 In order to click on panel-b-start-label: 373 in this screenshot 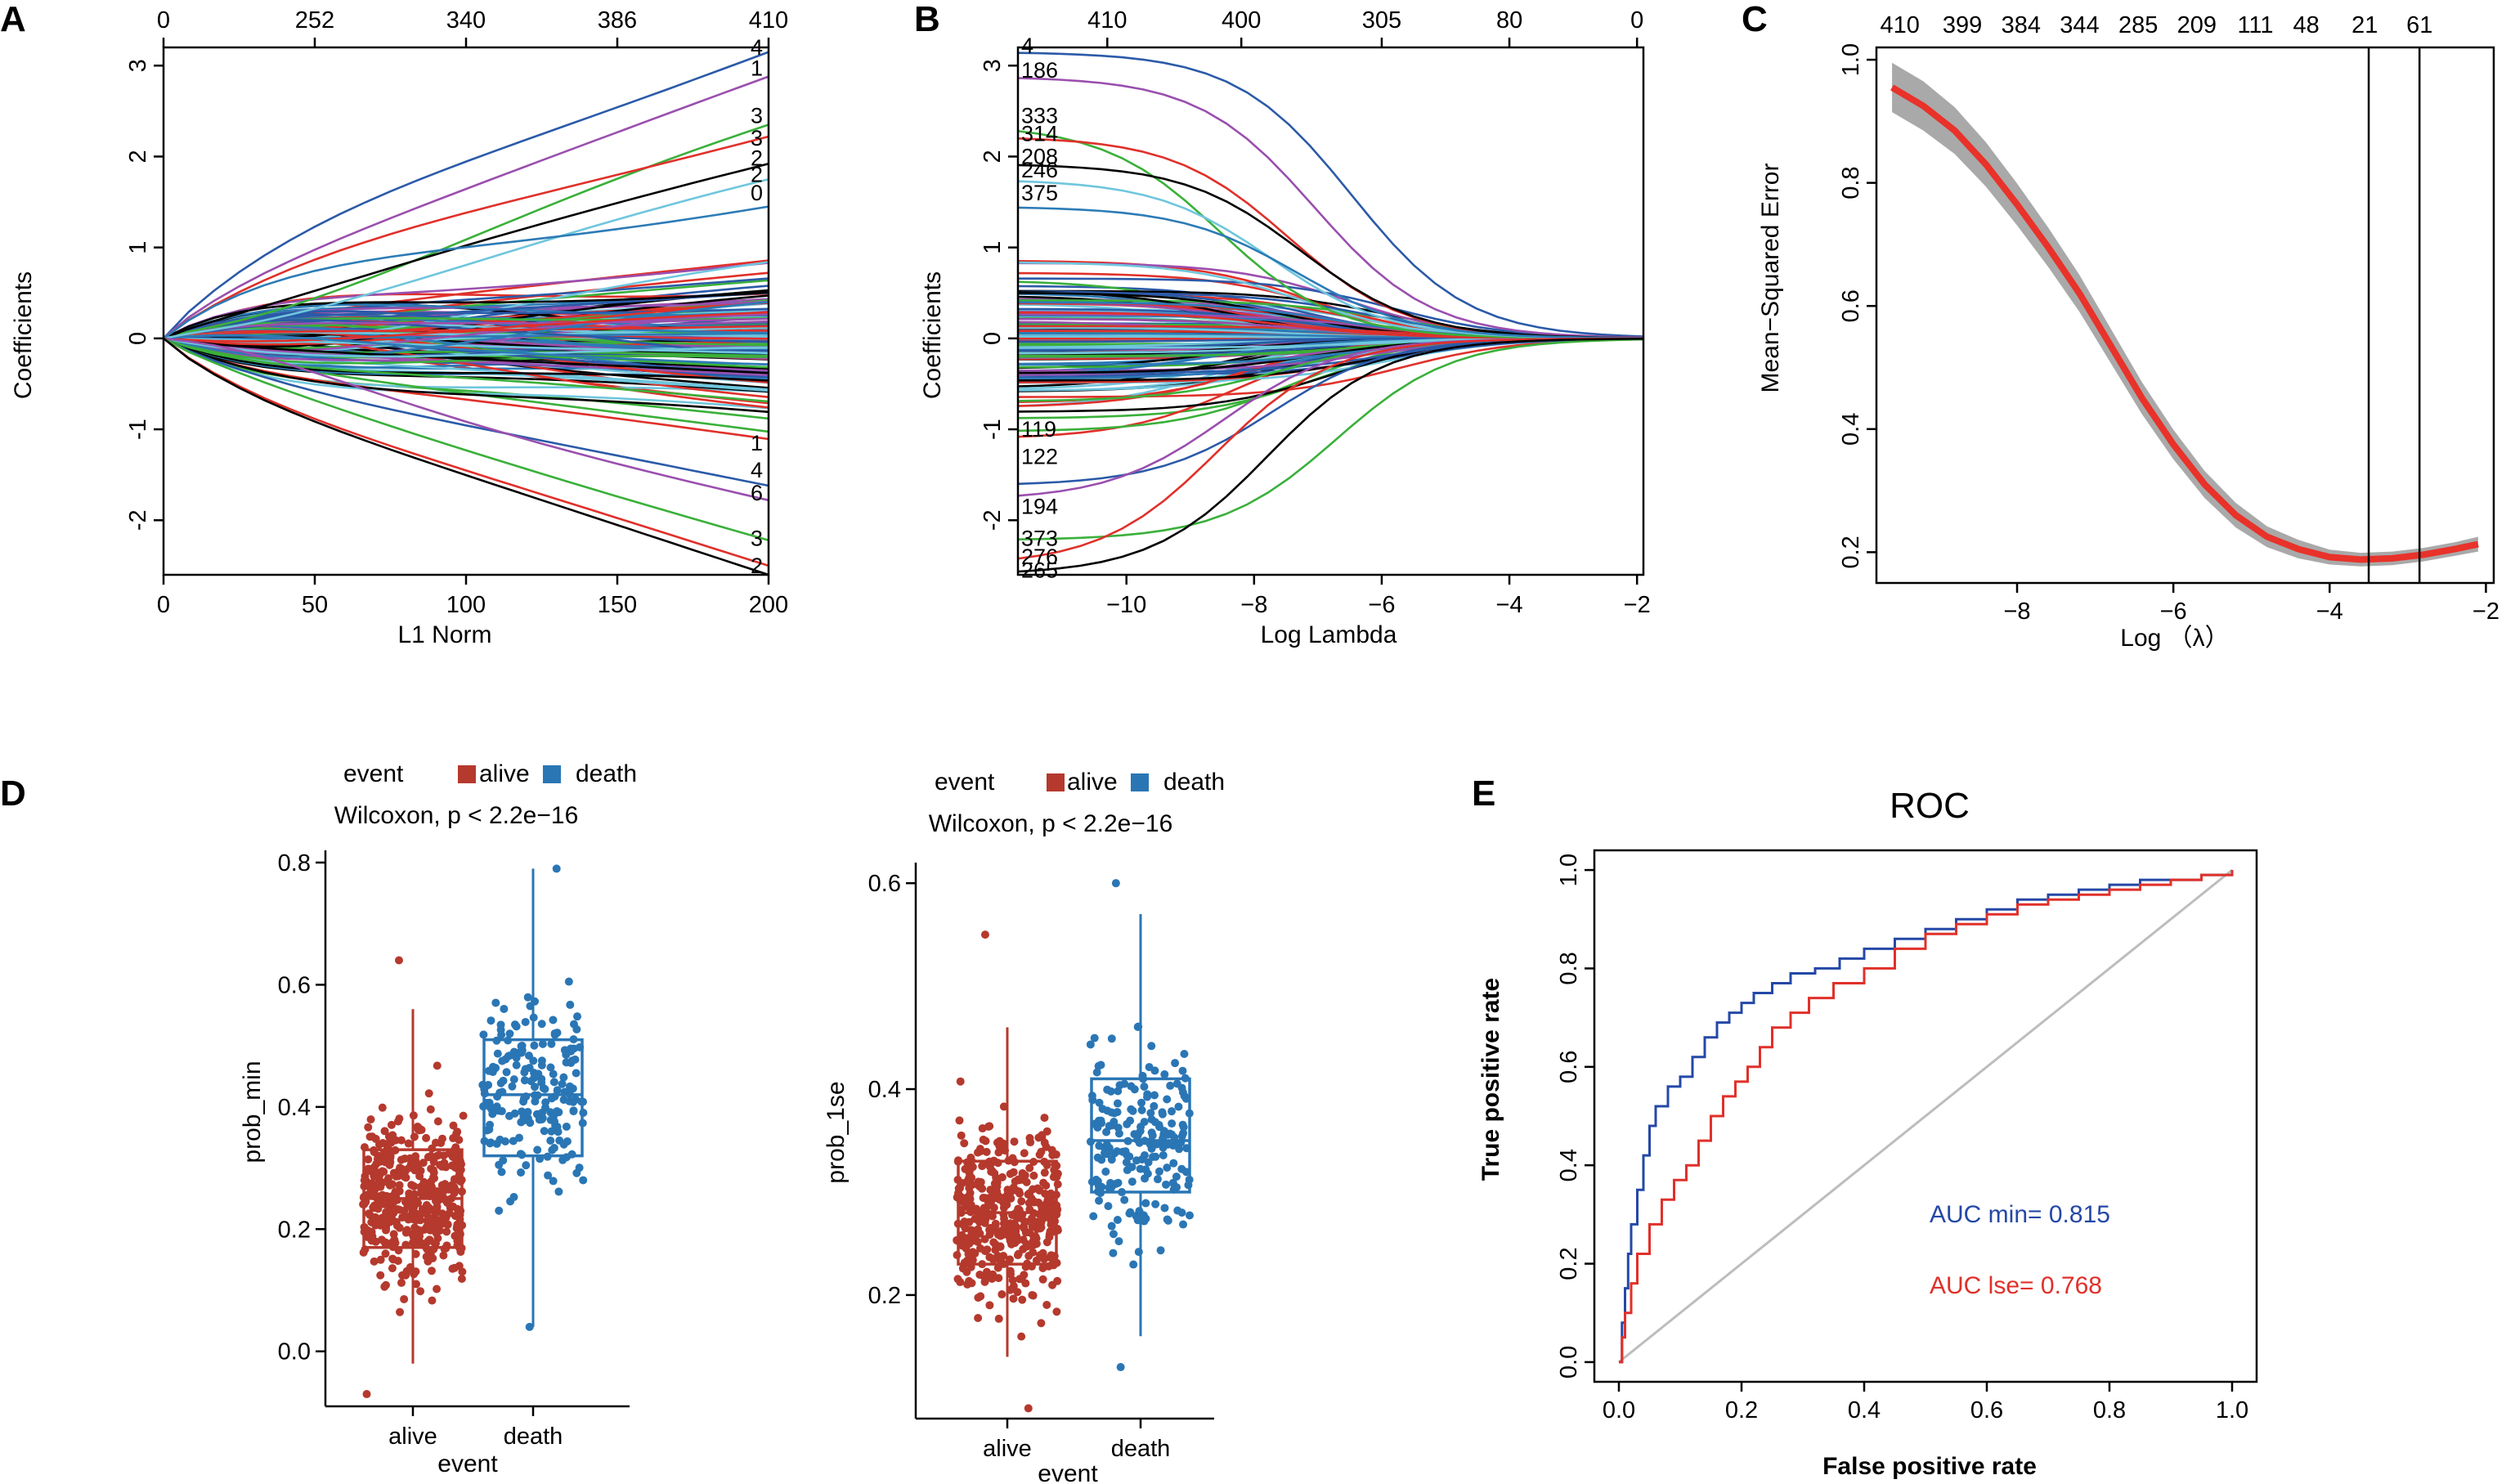, I will do `click(1039, 539)`.